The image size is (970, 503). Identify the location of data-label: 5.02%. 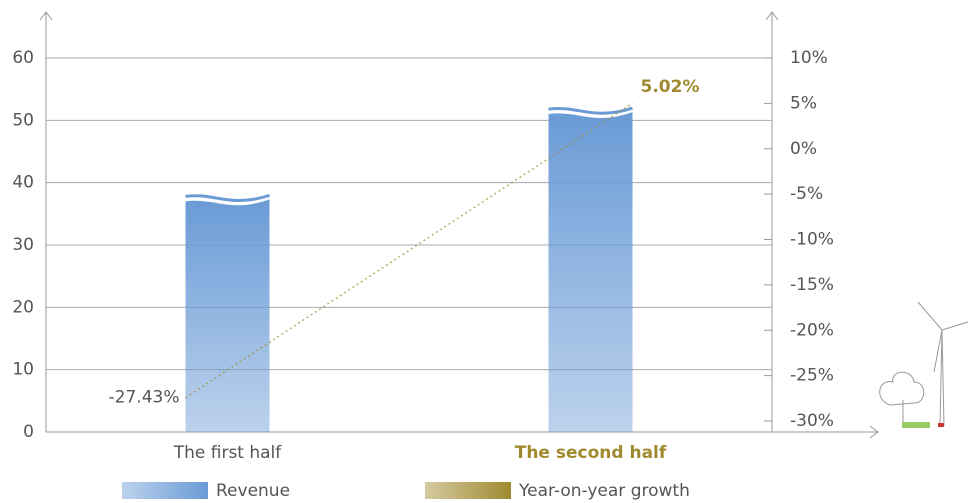
(670, 87).